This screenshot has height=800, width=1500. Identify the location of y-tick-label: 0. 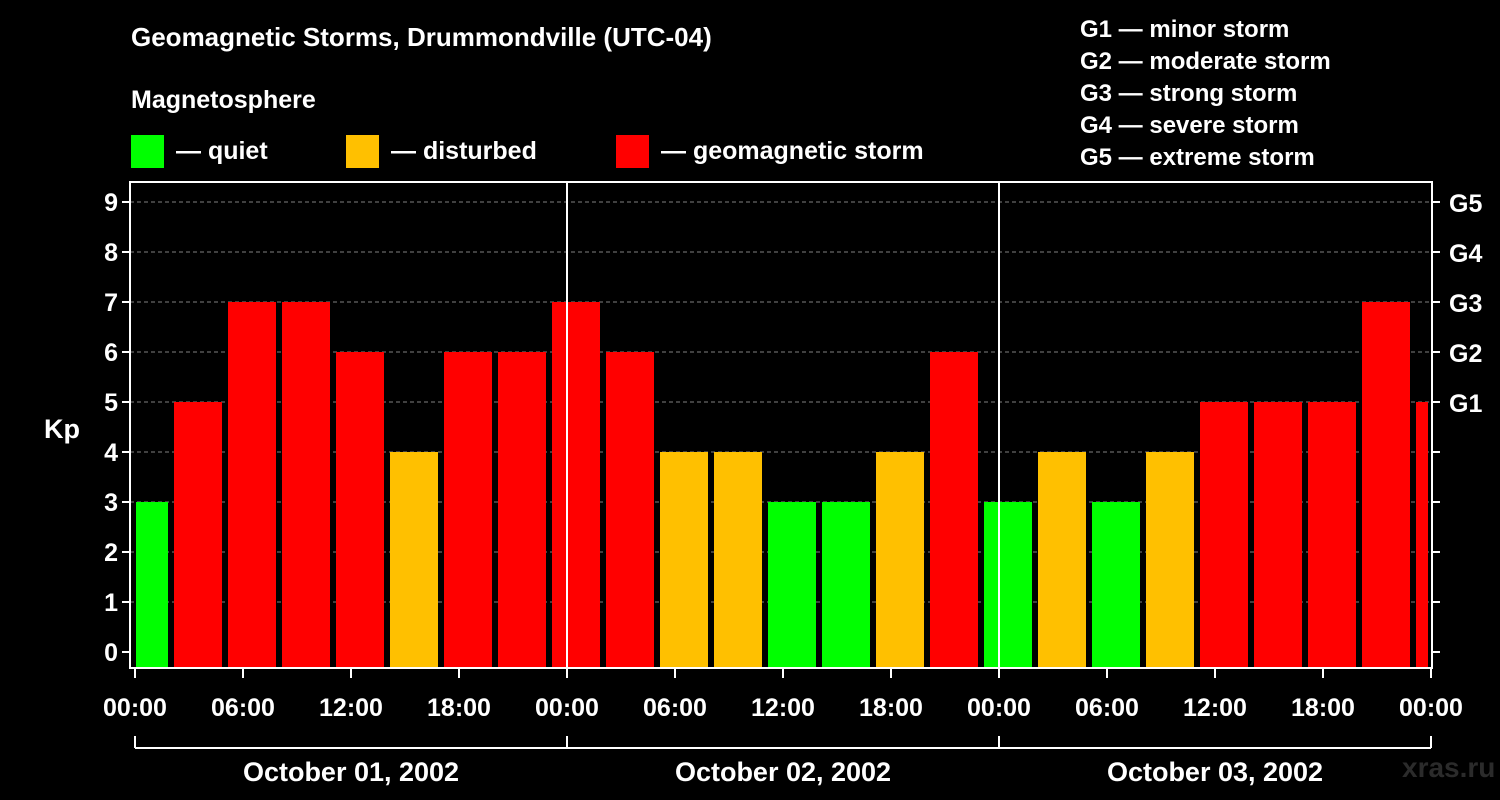
(111, 653).